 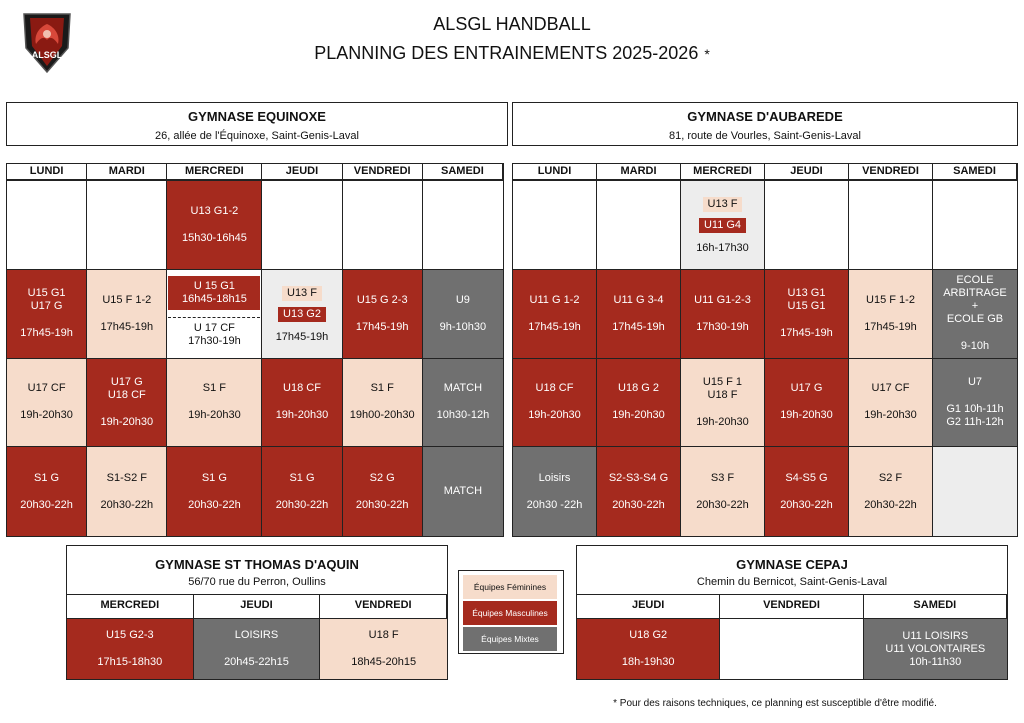 I want to click on session-label: U17 CF, so click(x=46, y=388).